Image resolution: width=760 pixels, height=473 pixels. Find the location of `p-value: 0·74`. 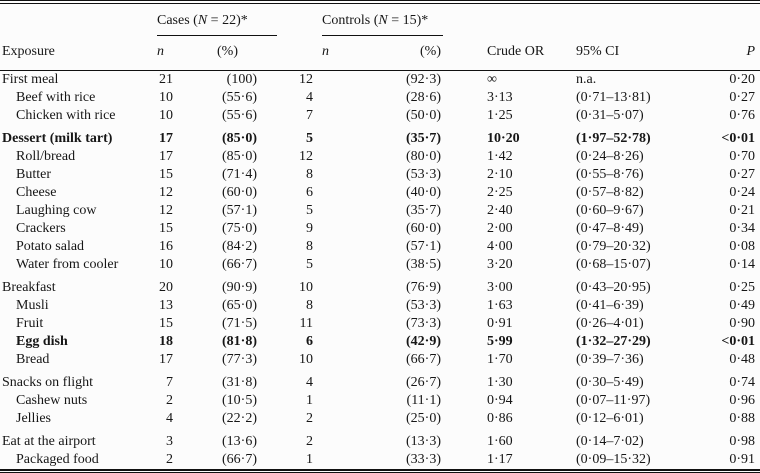

p-value: 0·74 is located at coordinates (742, 382).